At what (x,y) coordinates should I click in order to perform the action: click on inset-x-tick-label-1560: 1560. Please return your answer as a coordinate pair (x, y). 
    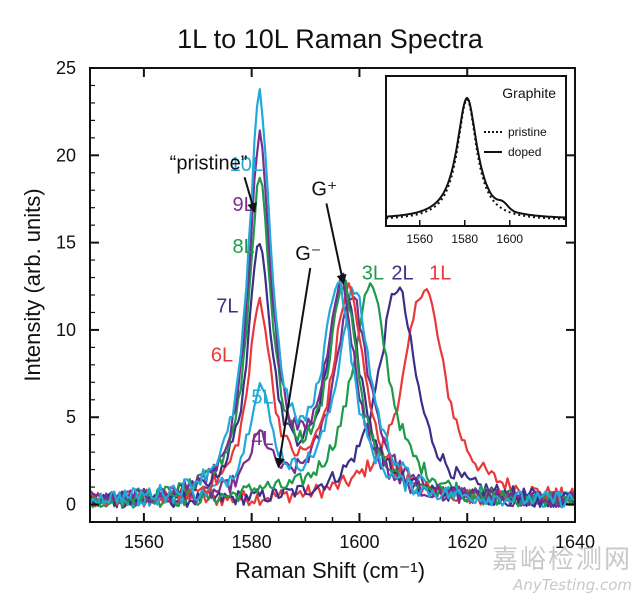
    Looking at the image, I should click on (419, 239).